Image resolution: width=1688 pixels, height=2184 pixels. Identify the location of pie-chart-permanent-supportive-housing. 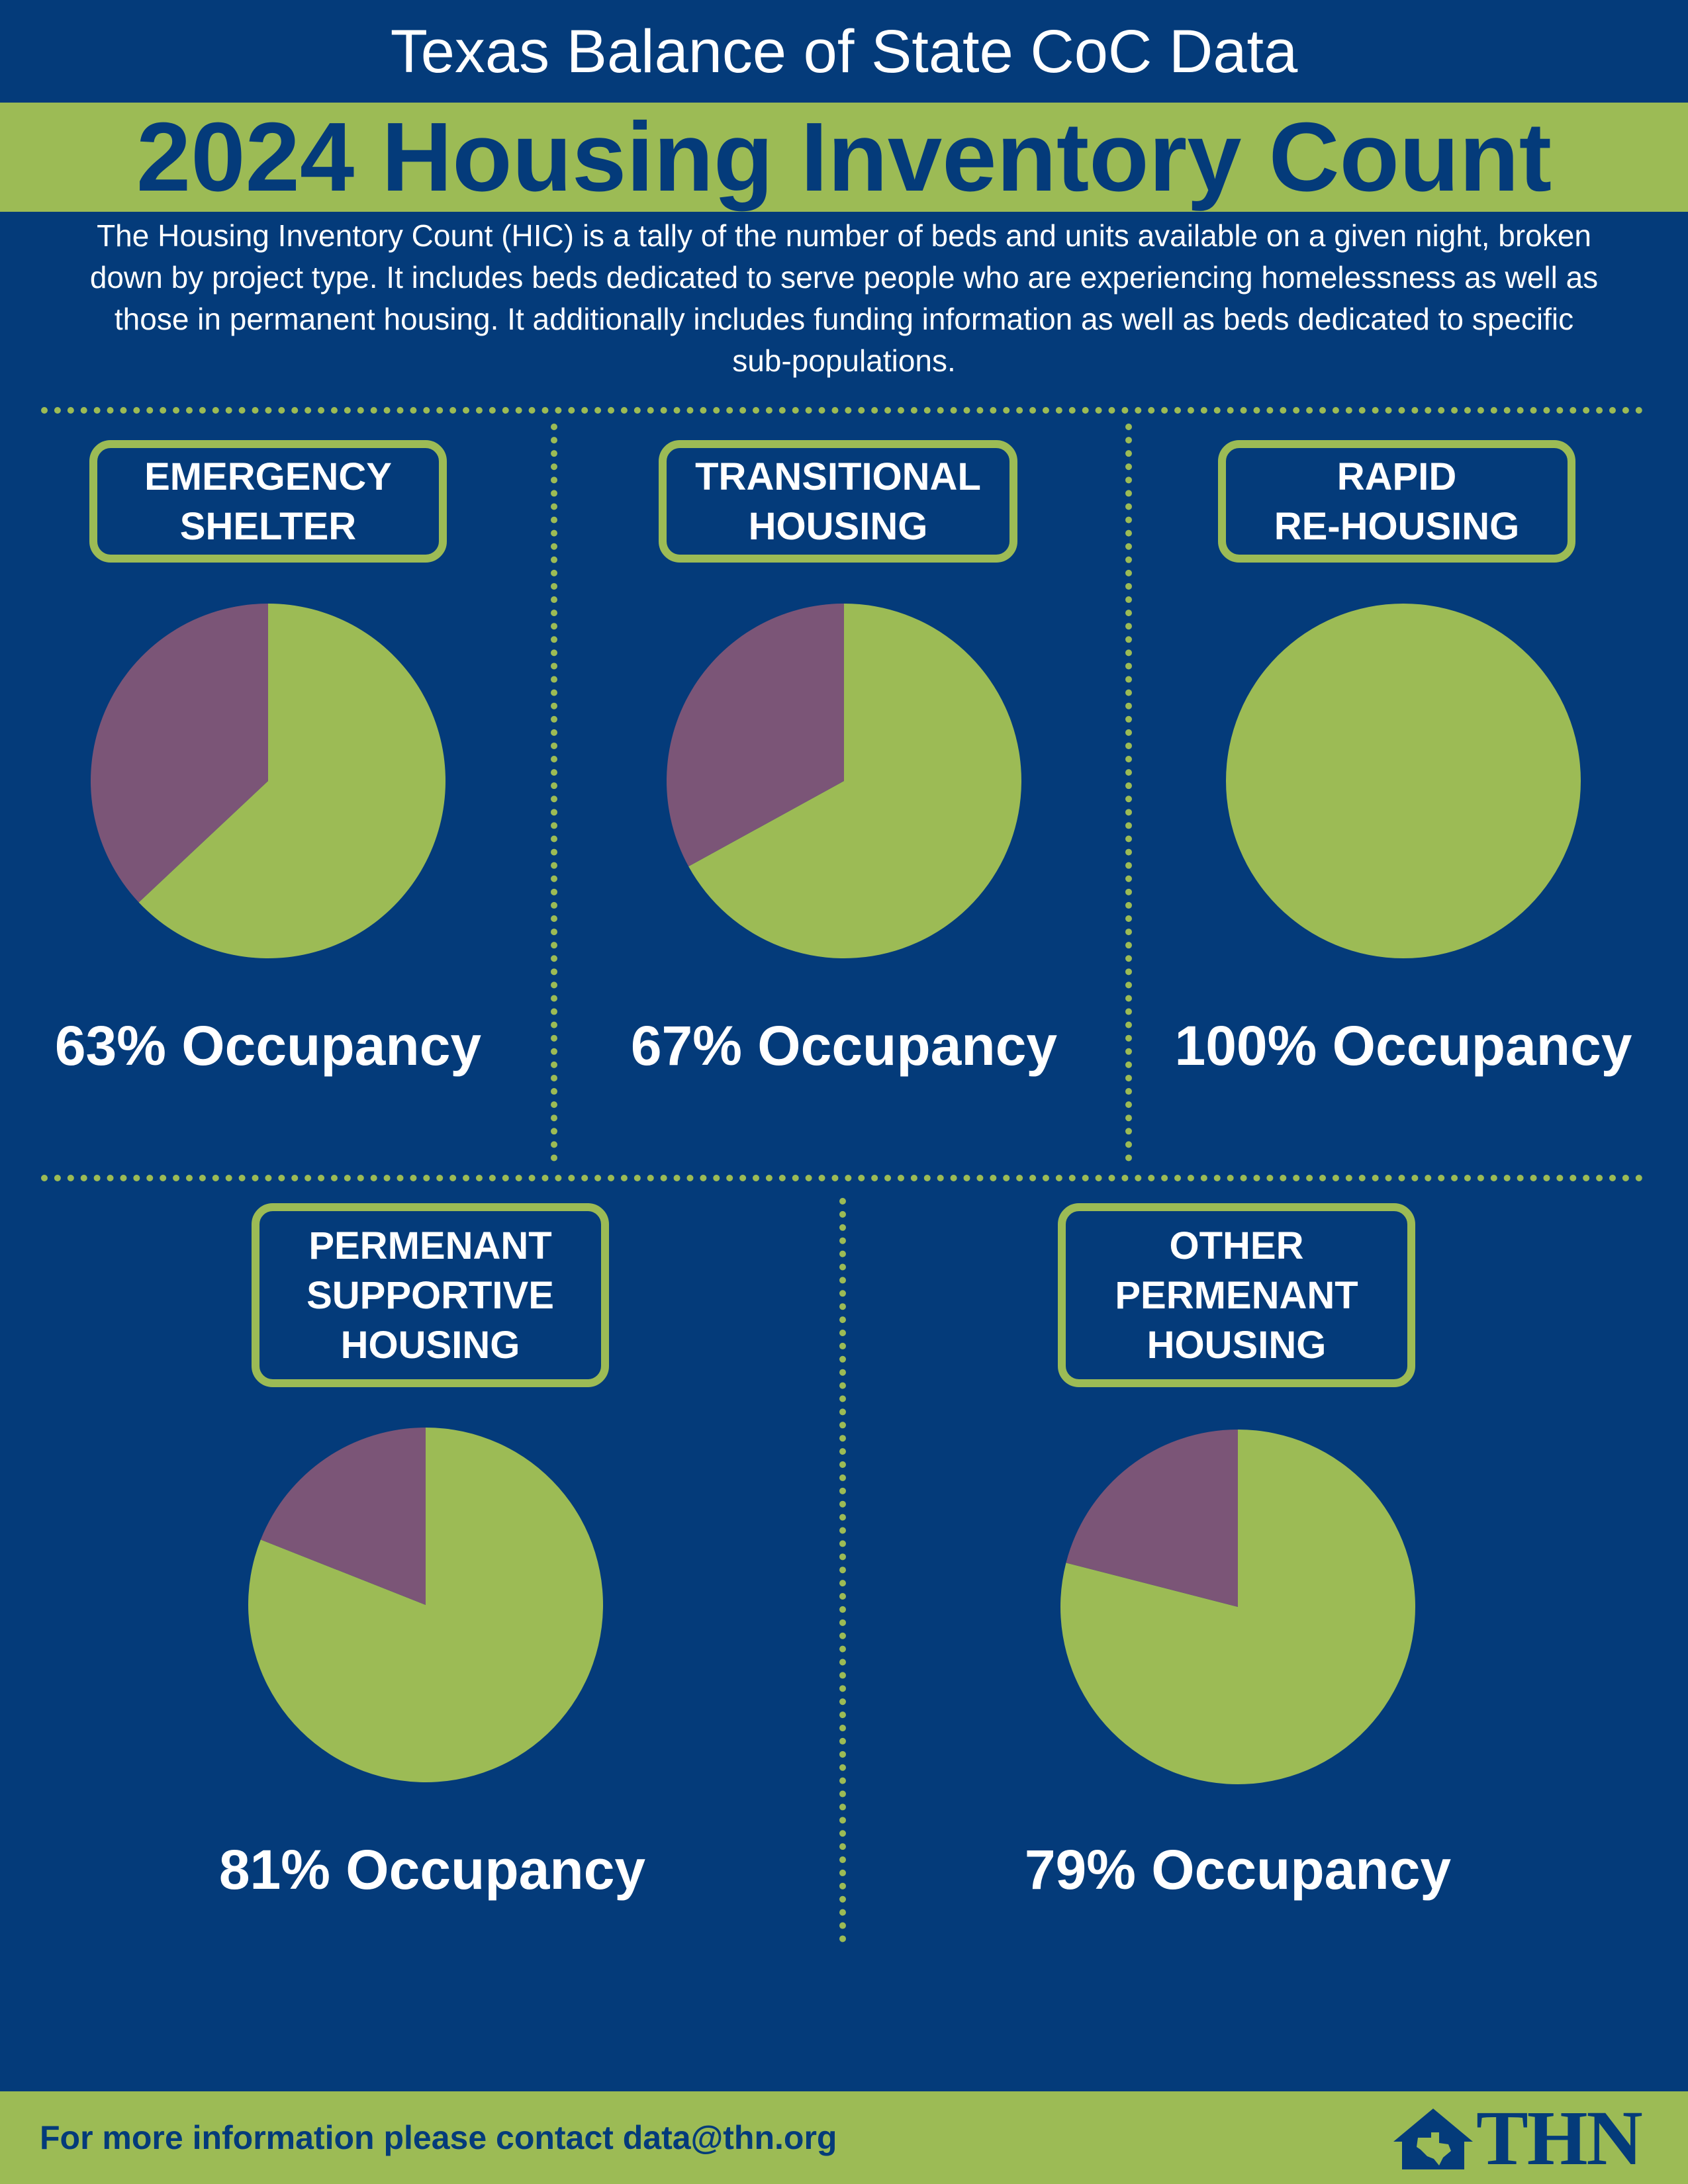
(426, 1605).